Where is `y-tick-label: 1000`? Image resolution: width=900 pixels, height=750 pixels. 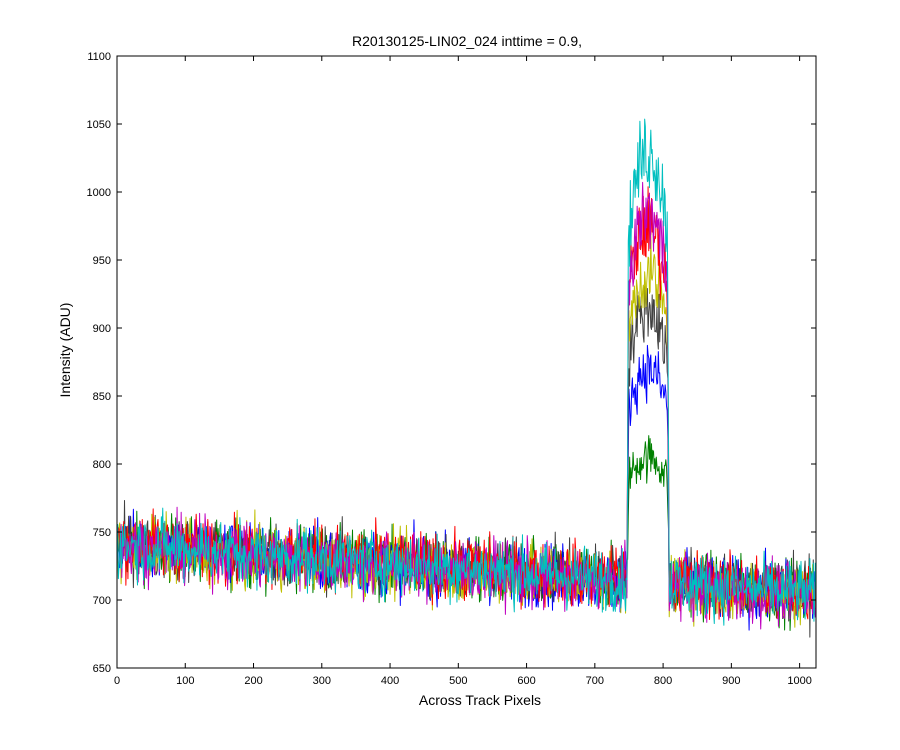
y-tick-label: 1000 is located at coordinates (99, 193).